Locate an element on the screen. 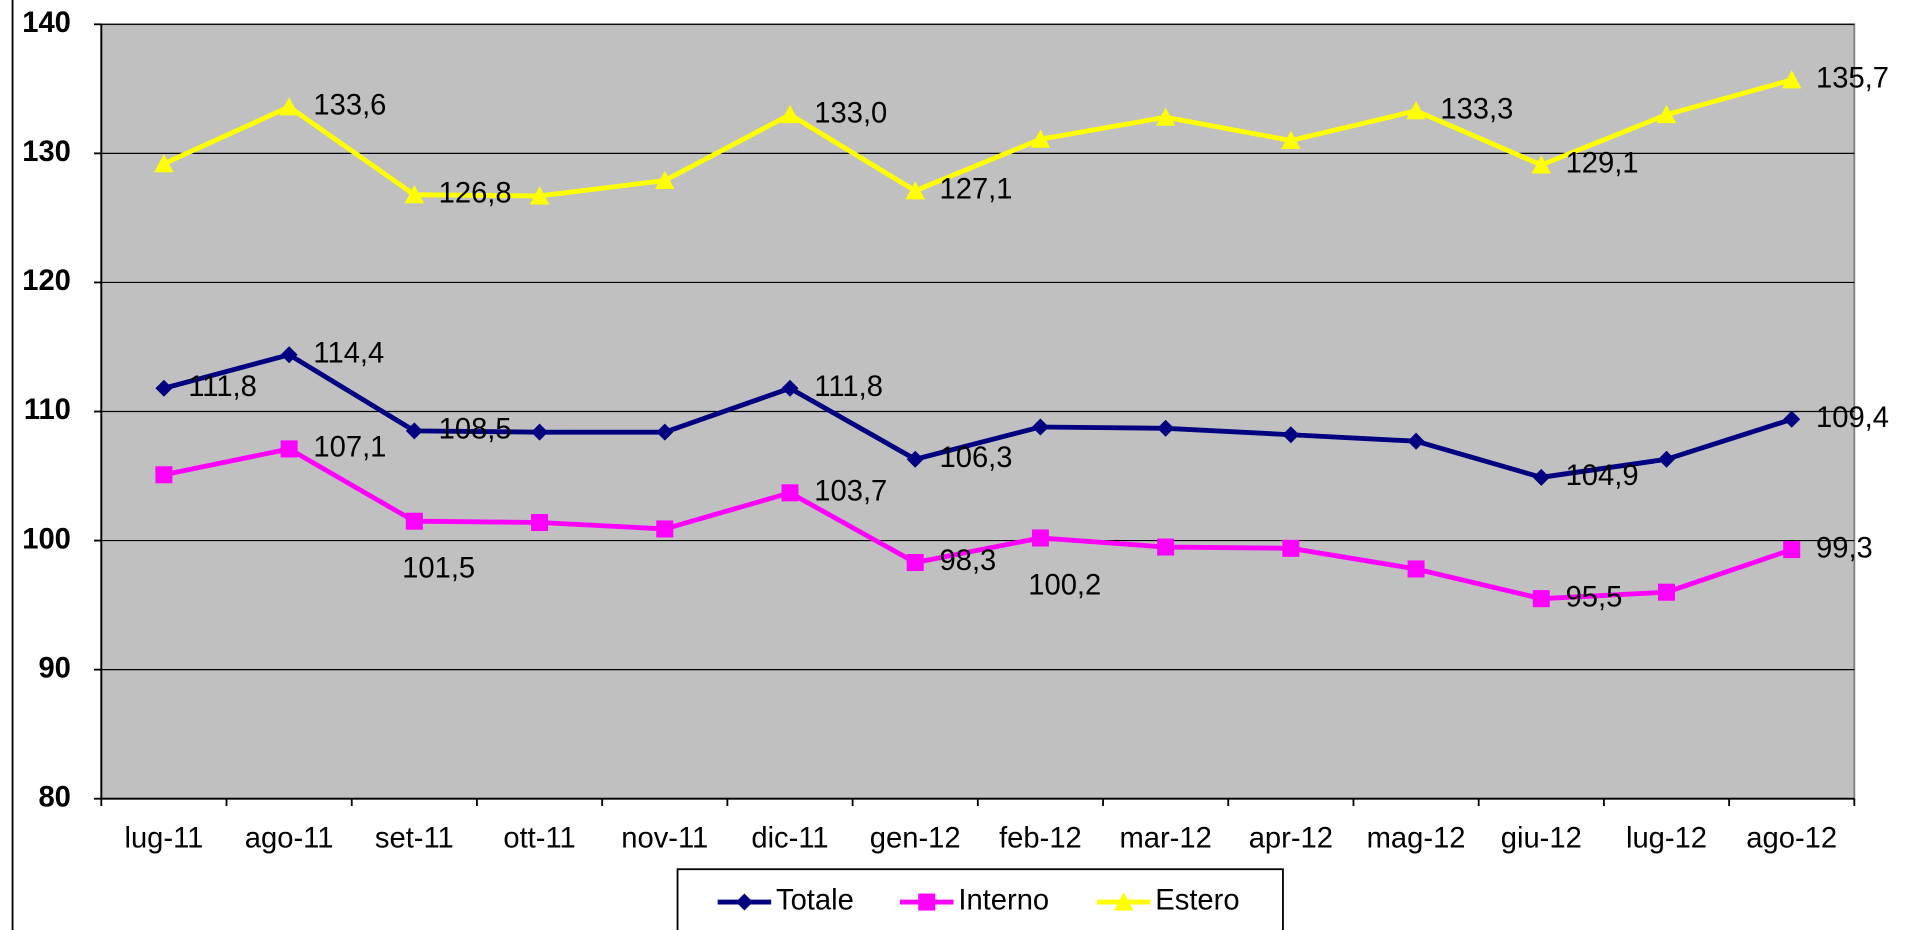  data-label: 135,7 is located at coordinates (1852, 79).